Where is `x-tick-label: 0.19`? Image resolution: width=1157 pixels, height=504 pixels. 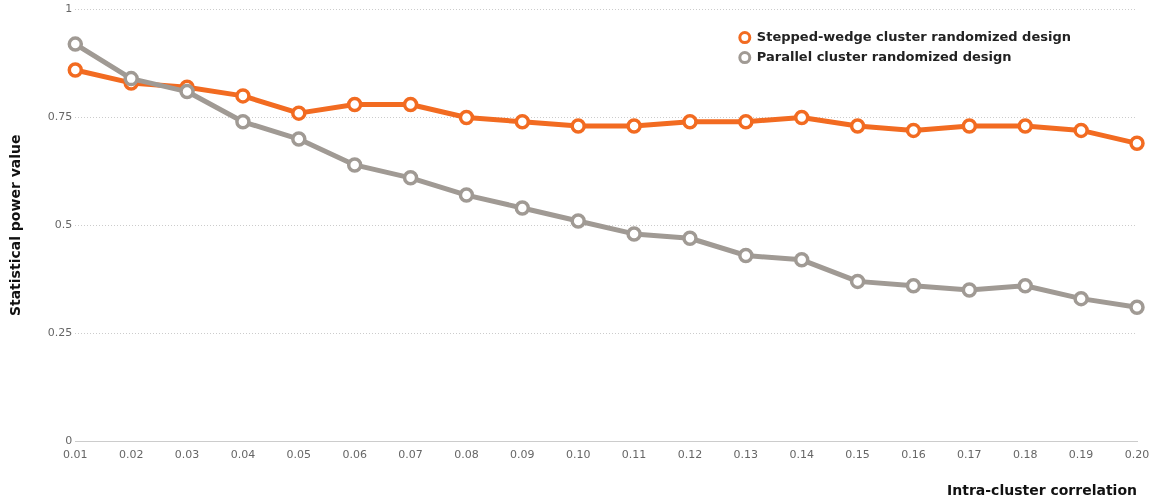
x-tick-label: 0.19 is located at coordinates (1081, 455).